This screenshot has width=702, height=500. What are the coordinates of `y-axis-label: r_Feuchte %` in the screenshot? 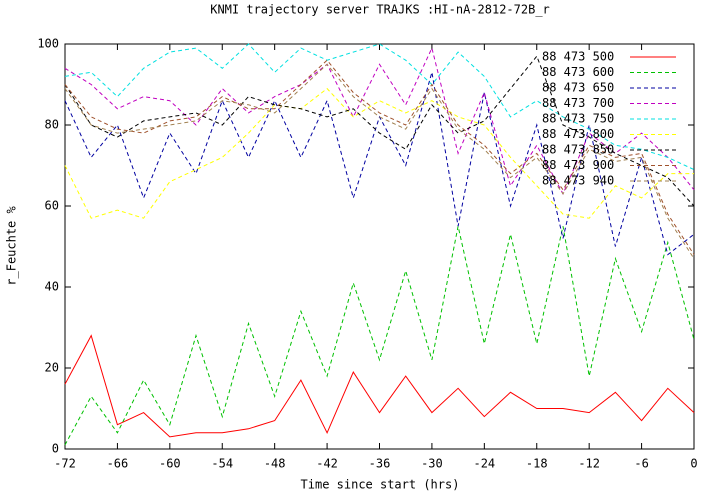 It's located at (12, 245).